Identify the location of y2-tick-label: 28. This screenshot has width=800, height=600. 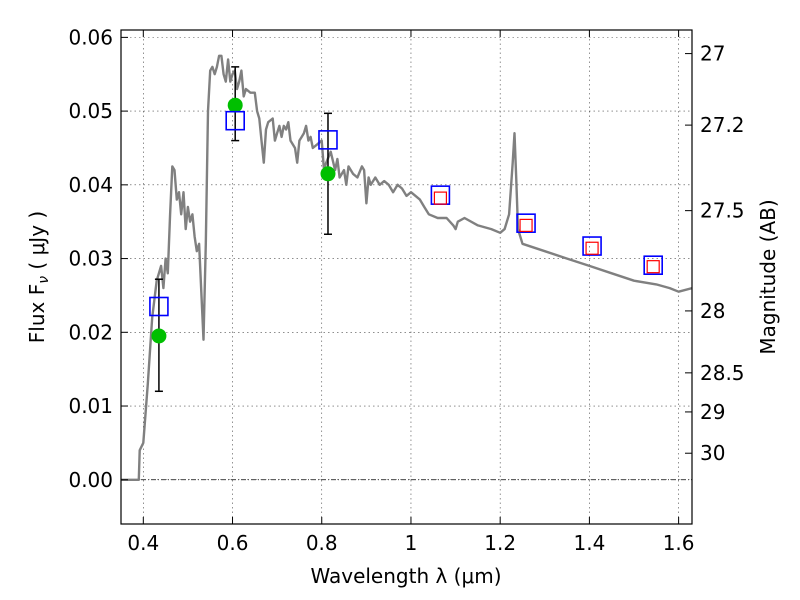
(712, 311).